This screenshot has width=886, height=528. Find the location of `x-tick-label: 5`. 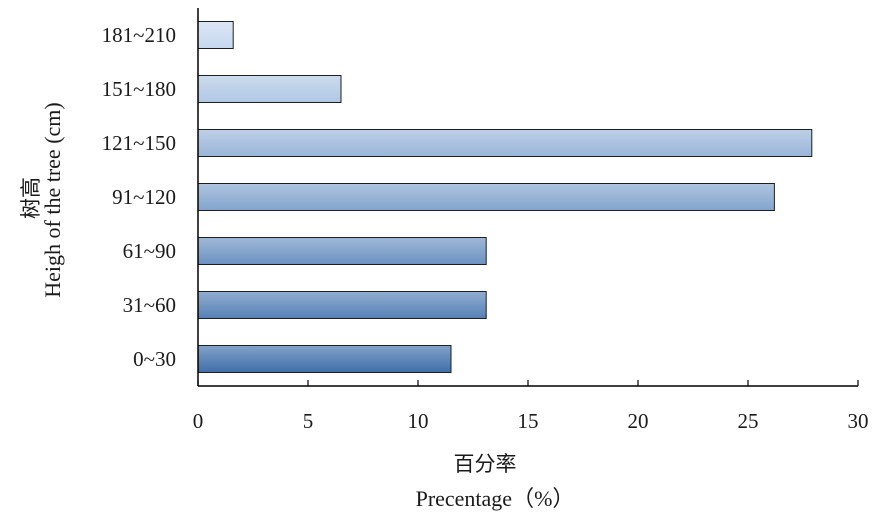

x-tick-label: 5 is located at coordinates (308, 421).